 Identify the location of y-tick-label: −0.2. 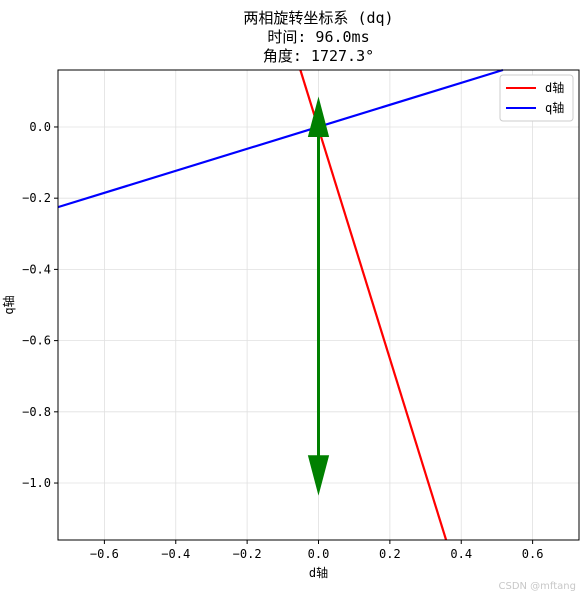
(36, 198).